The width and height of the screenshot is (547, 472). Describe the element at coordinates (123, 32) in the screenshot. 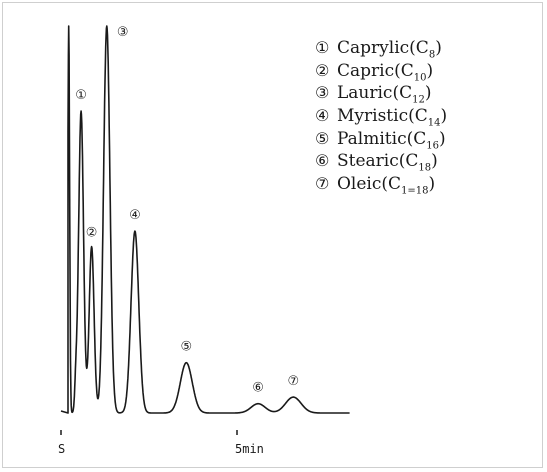

I see `peak-label: ③` at that location.